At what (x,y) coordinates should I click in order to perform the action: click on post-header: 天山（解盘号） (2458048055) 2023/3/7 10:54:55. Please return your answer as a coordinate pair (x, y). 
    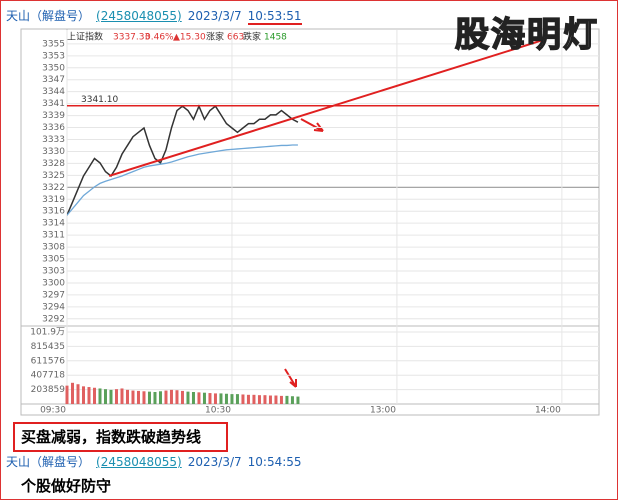
    Looking at the image, I should click on (157, 461).